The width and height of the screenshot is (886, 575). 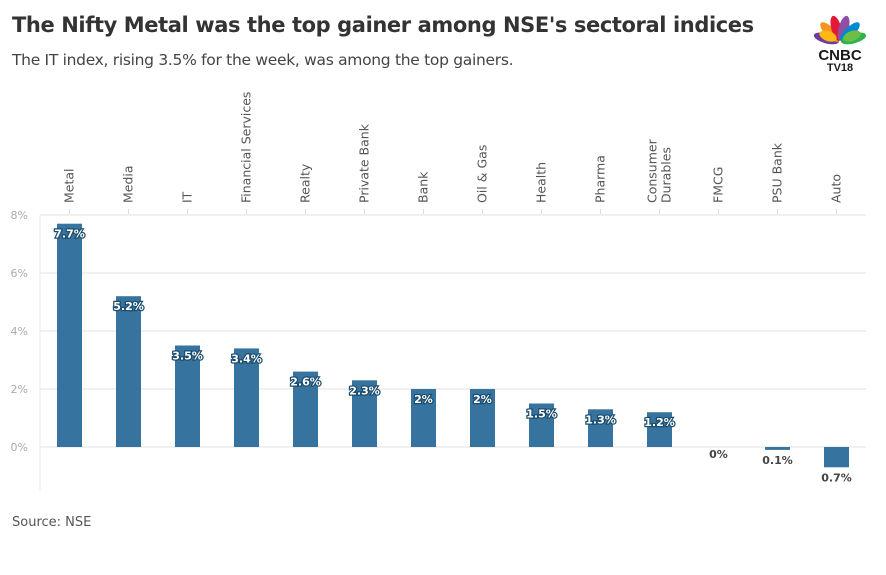 I want to click on category-label: Realty, so click(x=305, y=183).